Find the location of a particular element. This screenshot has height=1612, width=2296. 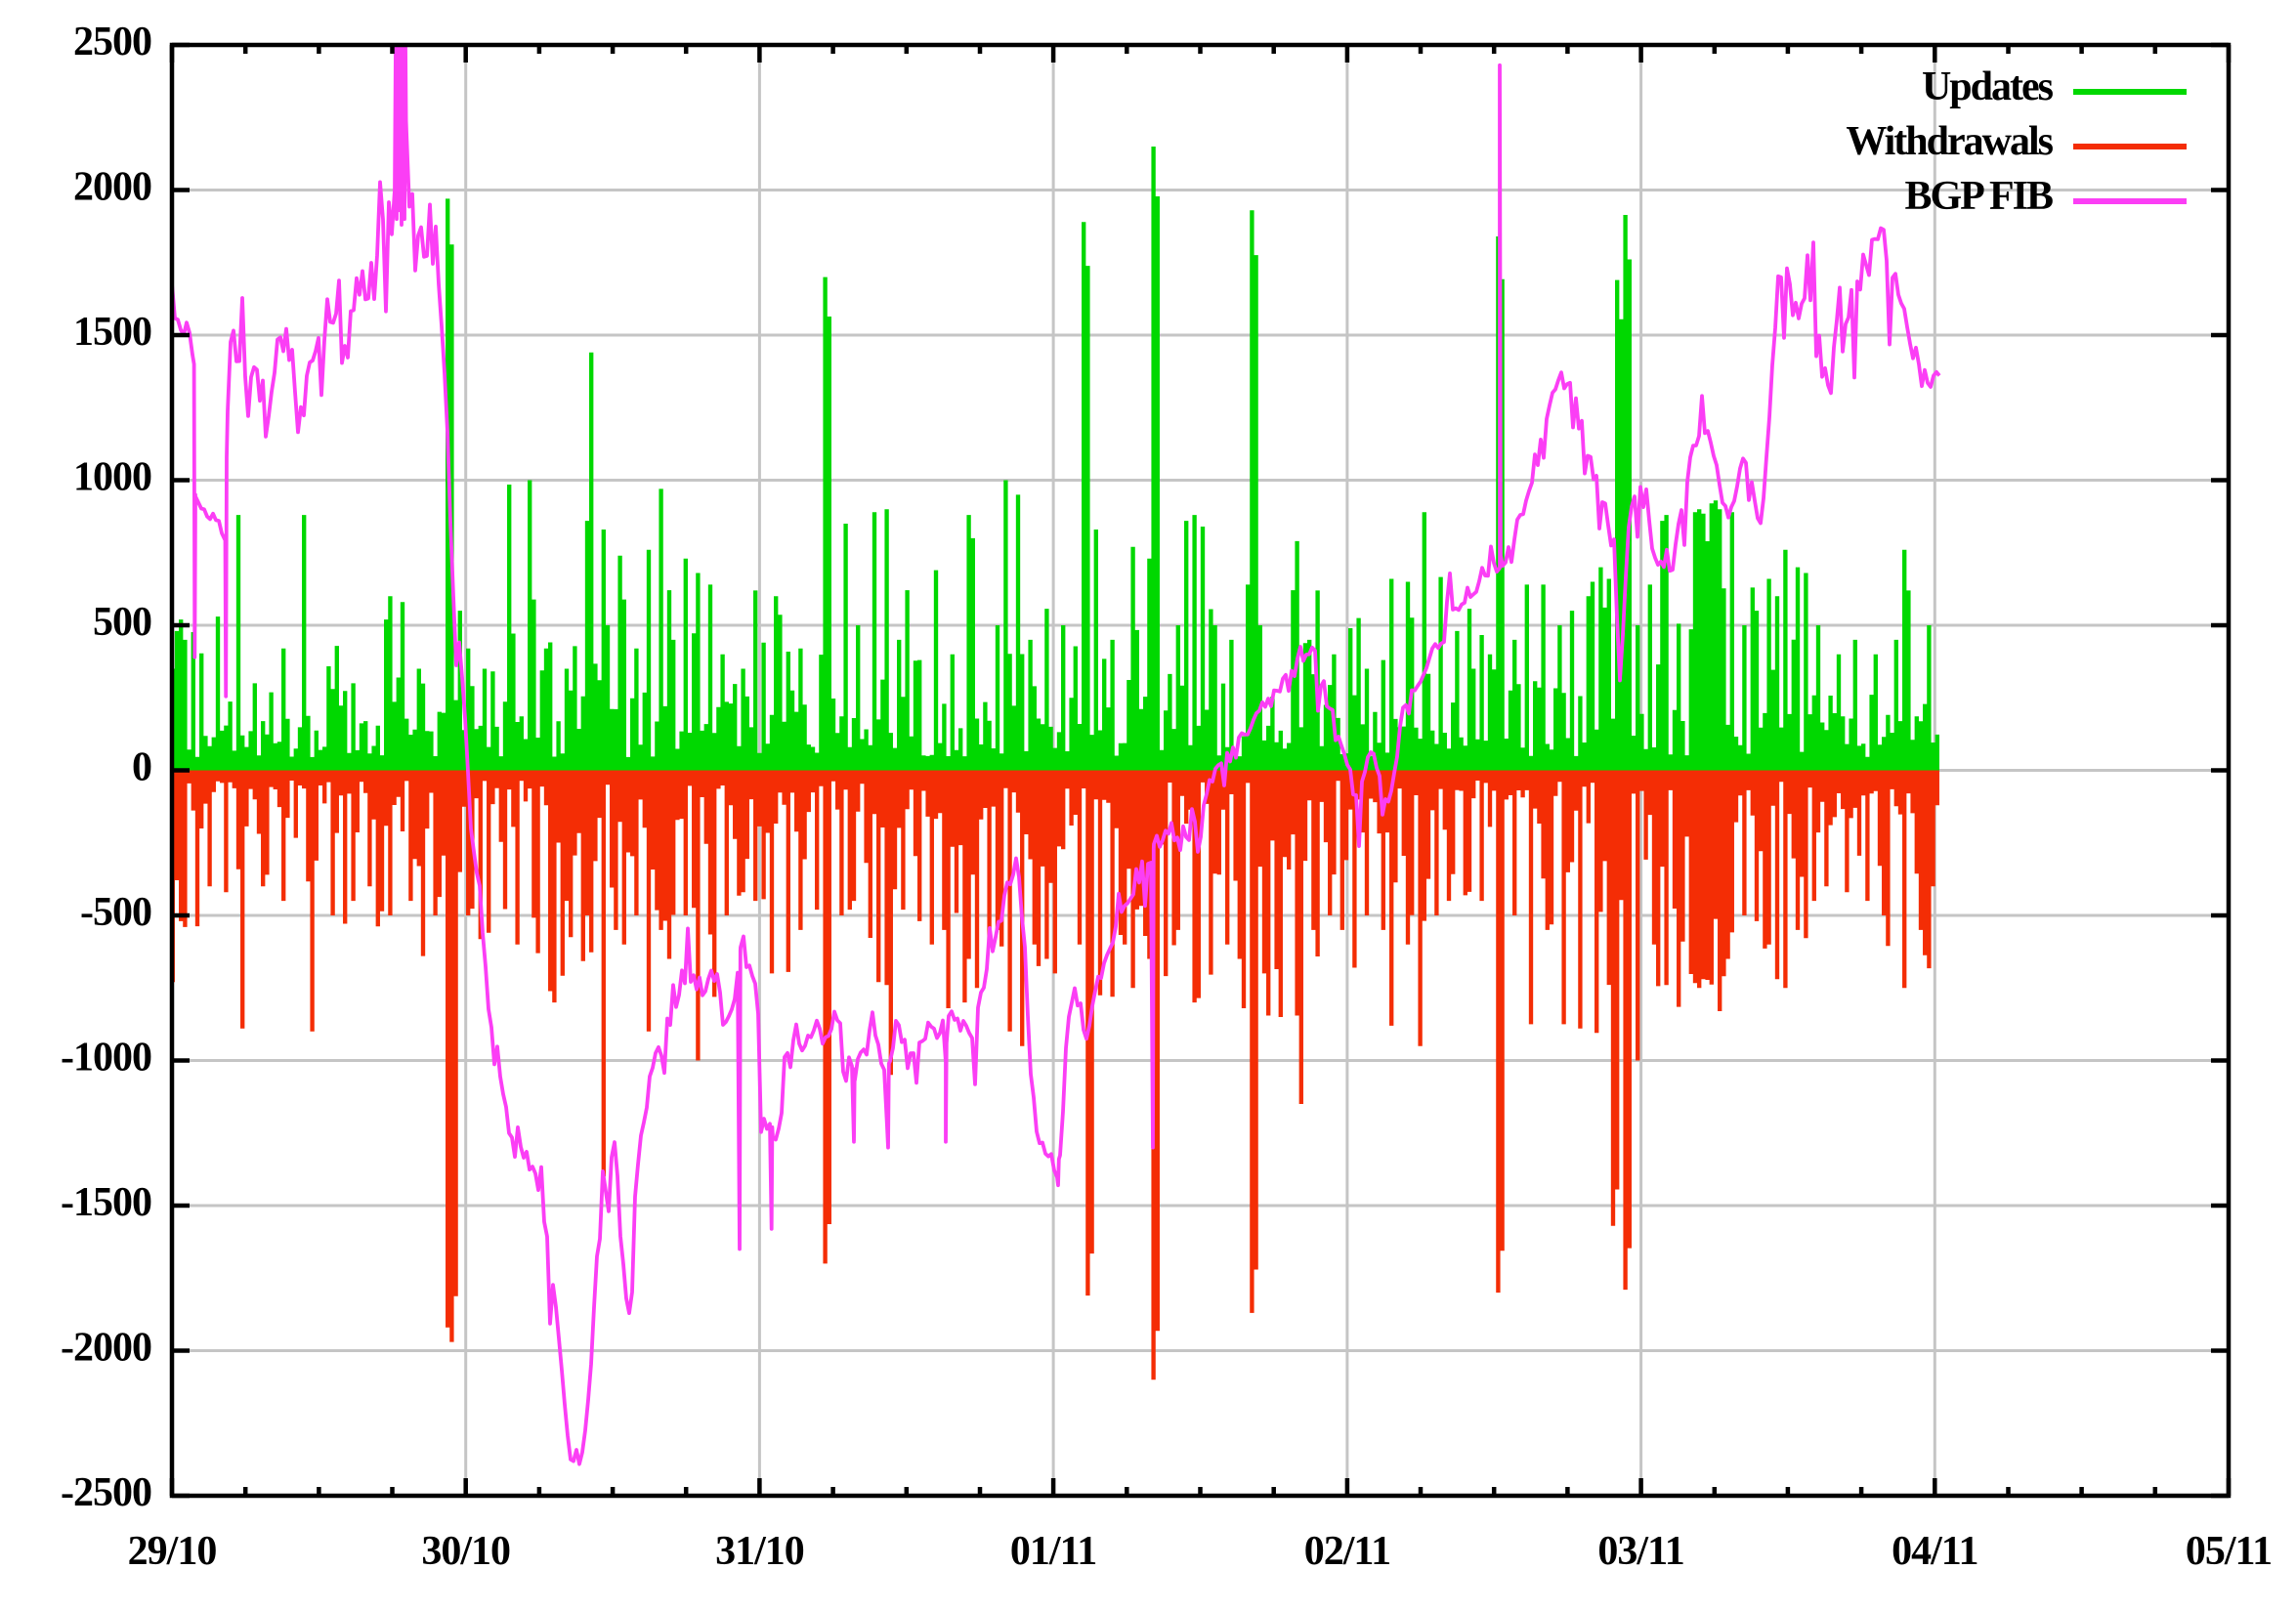

svg-text: 03/11 is located at coordinates (1640, 1551).